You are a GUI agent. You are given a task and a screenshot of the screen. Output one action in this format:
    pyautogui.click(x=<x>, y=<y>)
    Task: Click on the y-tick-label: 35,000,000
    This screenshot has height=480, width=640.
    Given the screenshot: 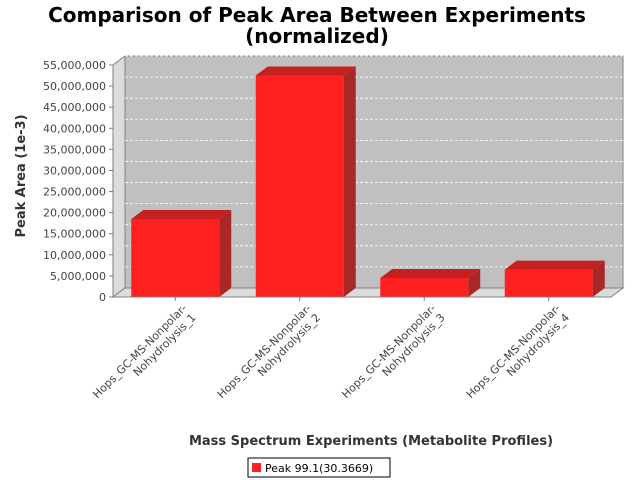 What is the action you would take?
    pyautogui.click(x=74, y=149)
    